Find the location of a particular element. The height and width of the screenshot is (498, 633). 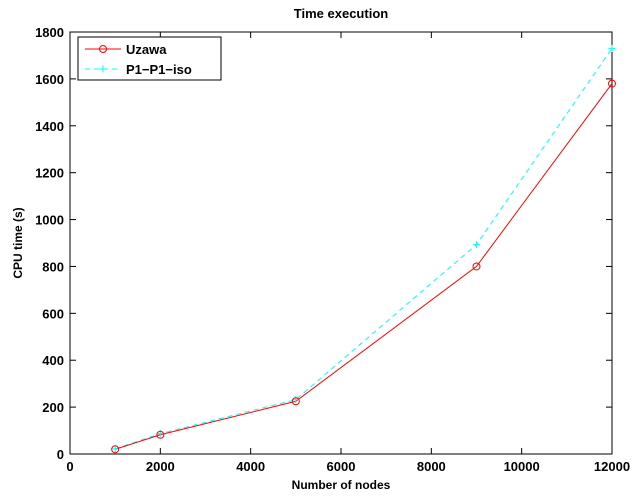

legend-marker-p1-p1-iso is located at coordinates (103, 69).